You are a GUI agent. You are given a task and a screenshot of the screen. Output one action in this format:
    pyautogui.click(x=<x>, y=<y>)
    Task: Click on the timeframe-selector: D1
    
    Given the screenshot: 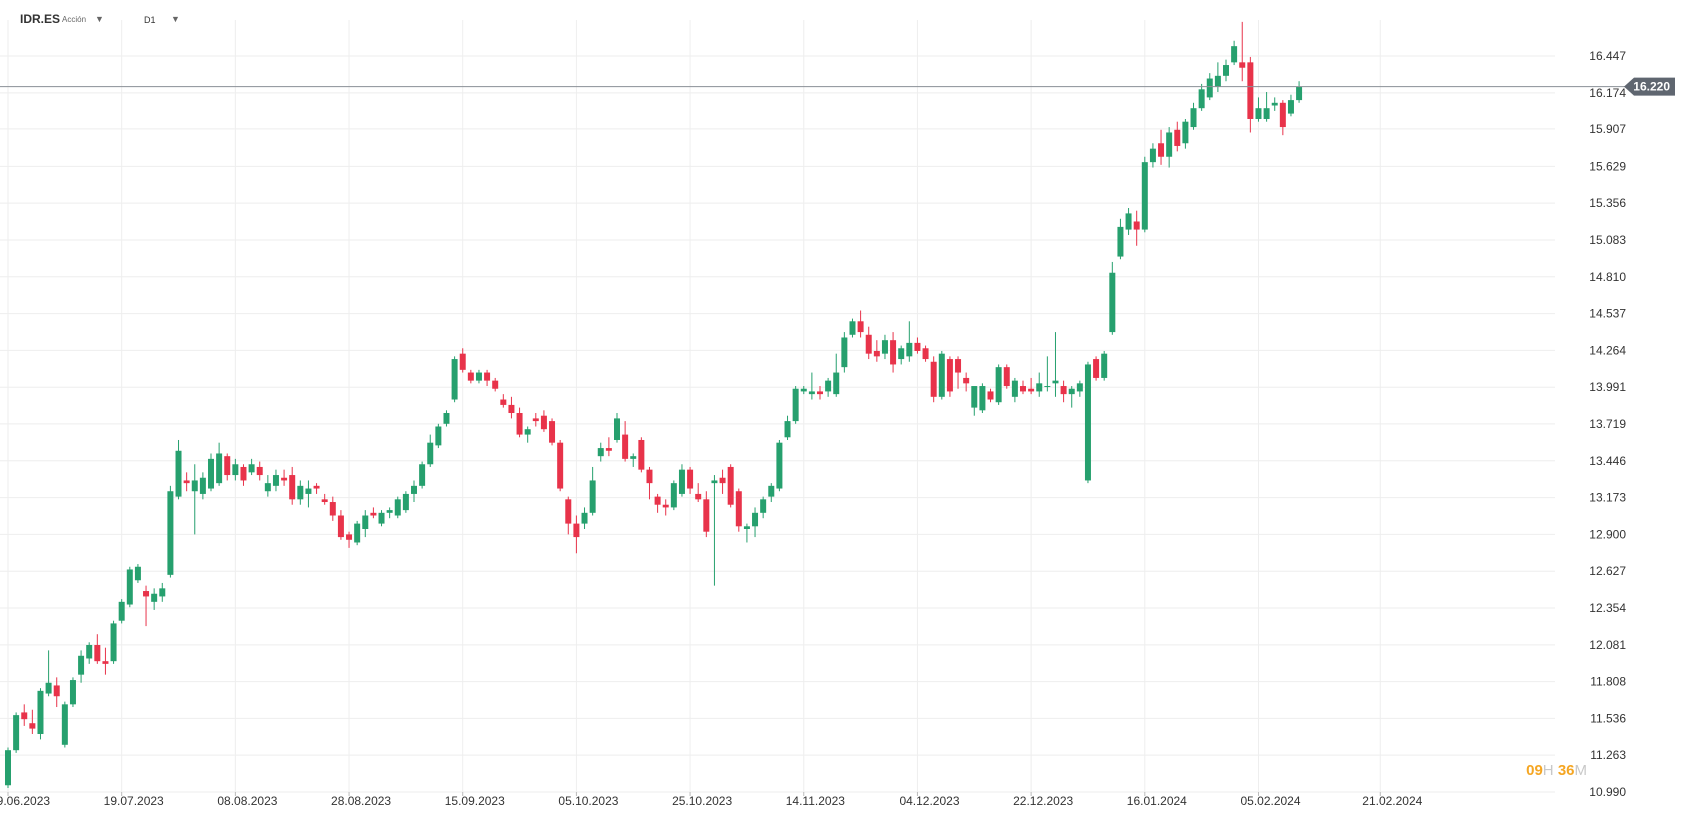 What is the action you would take?
    pyautogui.click(x=150, y=20)
    